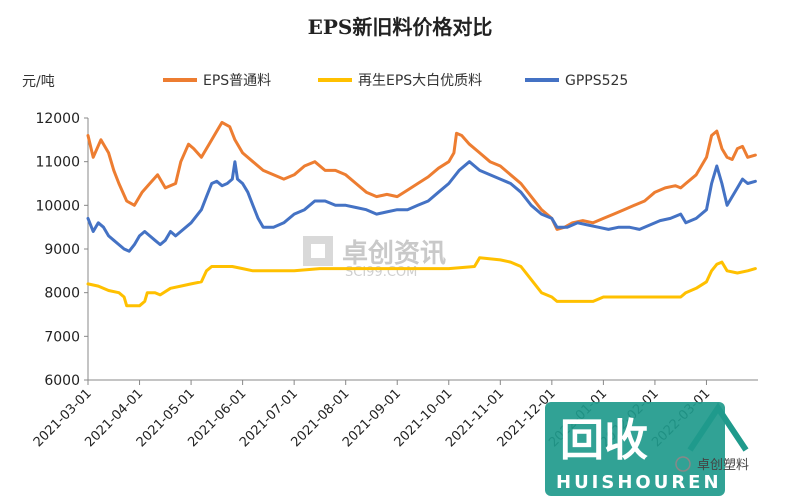  What do you see at coordinates (57, 163) in the screenshot?
I see `y-tick-label: 11000` at bounding box center [57, 163].